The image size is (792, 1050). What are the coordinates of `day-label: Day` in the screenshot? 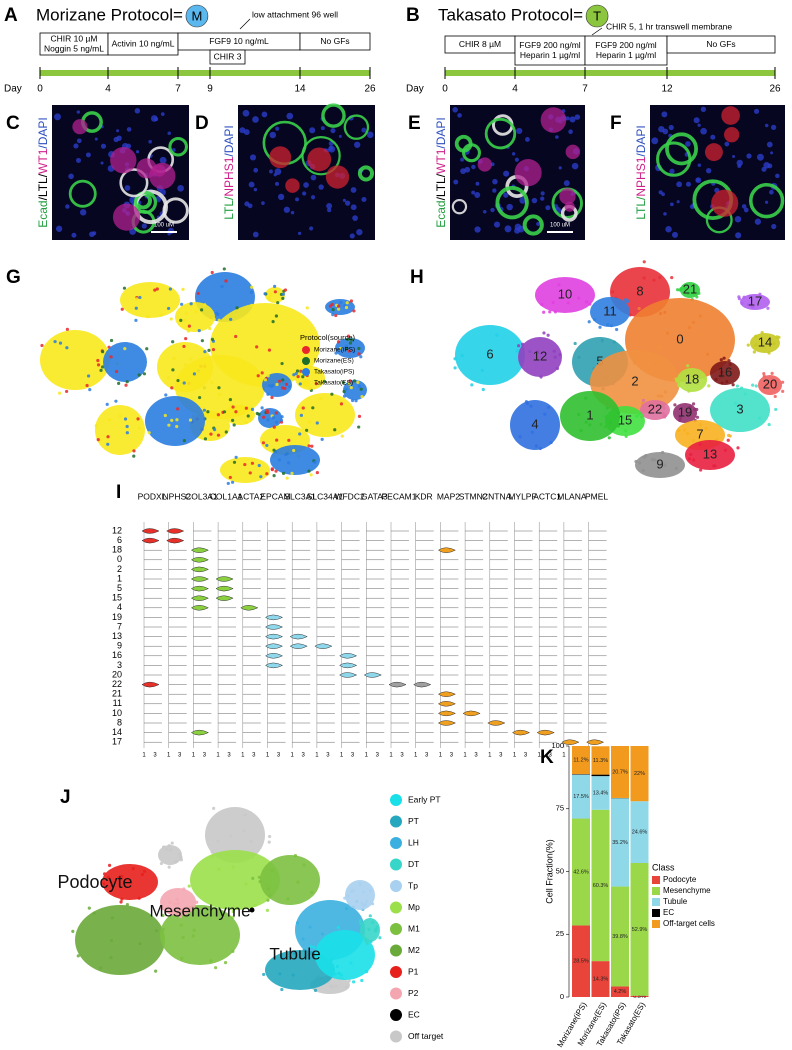 It's located at (415, 89).